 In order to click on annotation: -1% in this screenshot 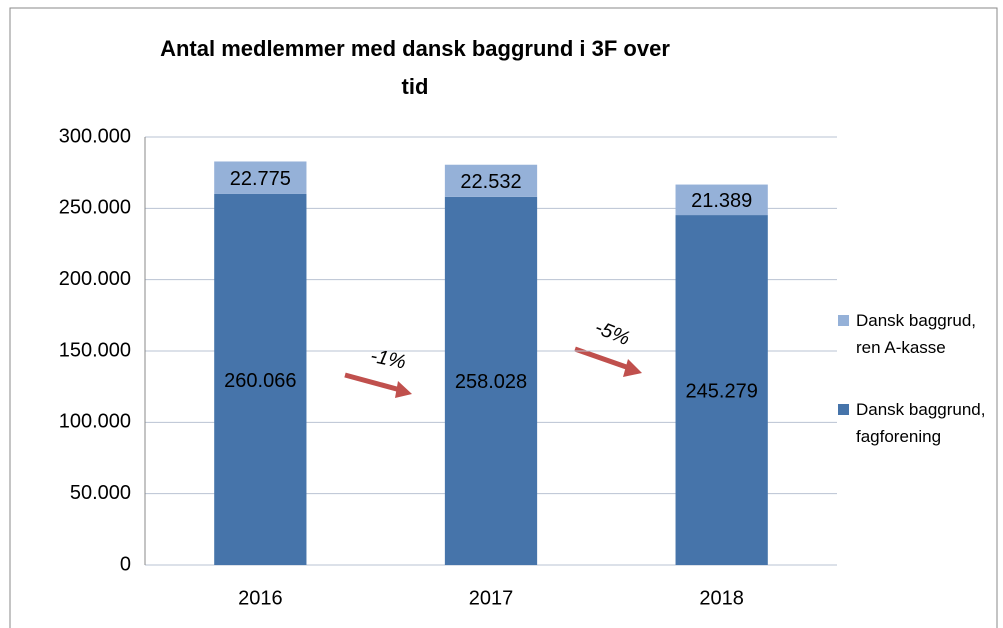, I will do `click(387, 359)`.